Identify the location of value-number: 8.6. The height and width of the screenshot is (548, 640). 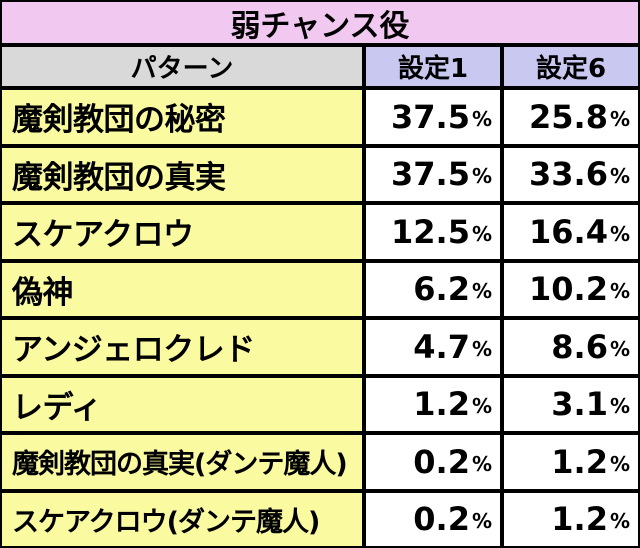
(579, 346).